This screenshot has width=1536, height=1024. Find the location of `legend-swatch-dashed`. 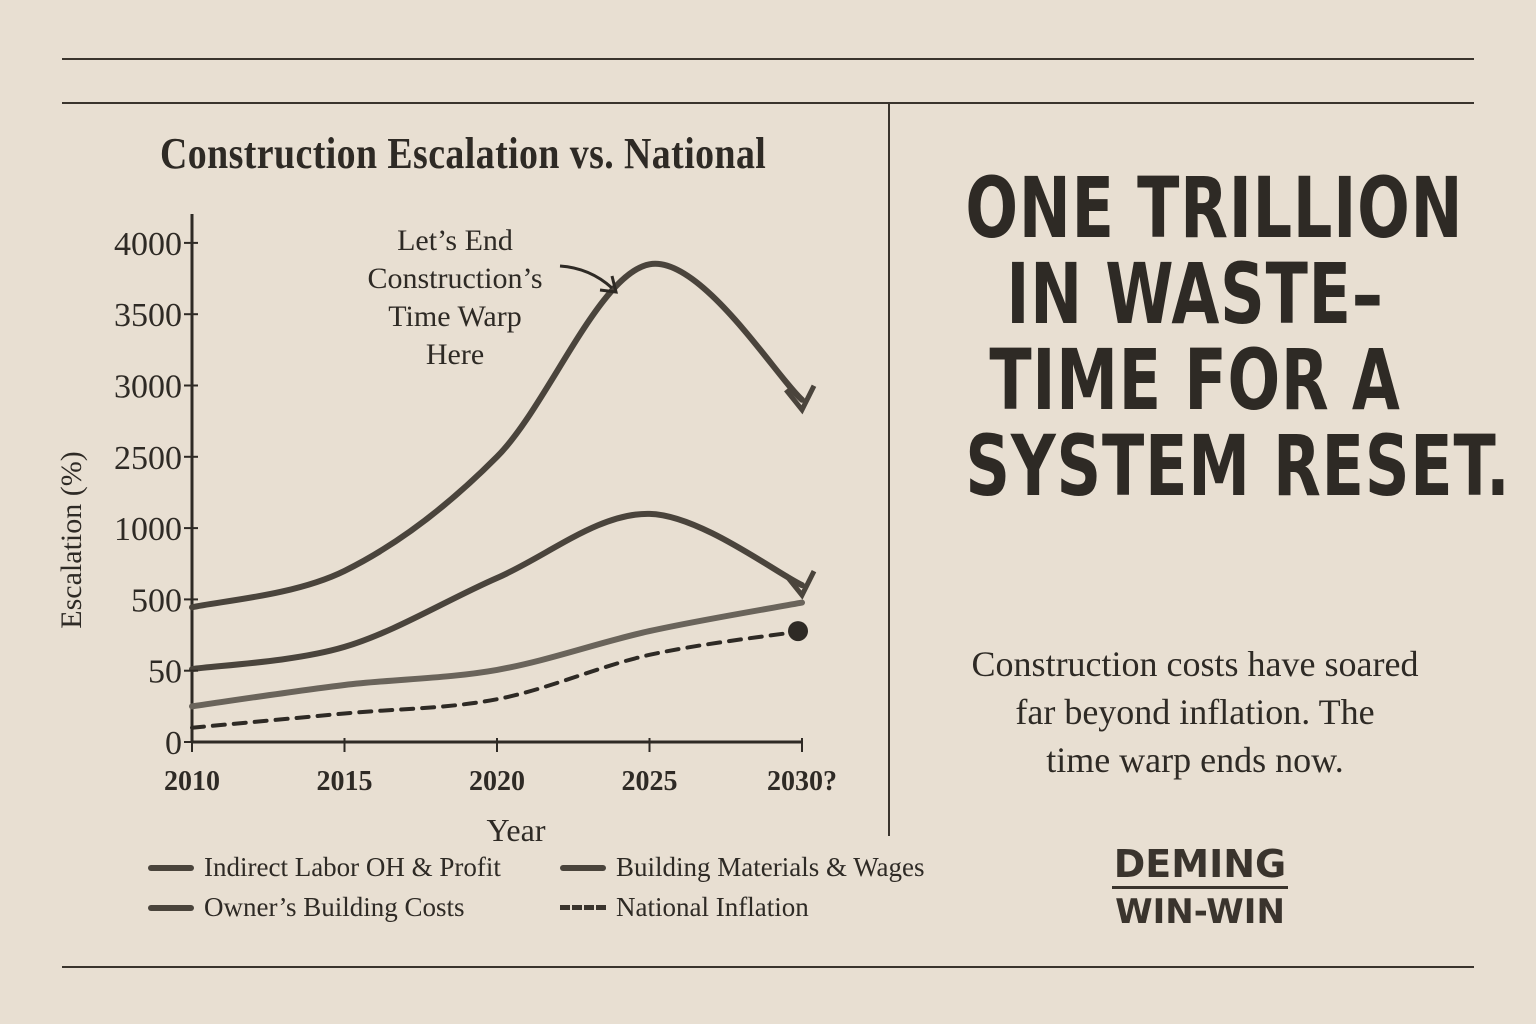

legend-swatch-dashed is located at coordinates (583, 907).